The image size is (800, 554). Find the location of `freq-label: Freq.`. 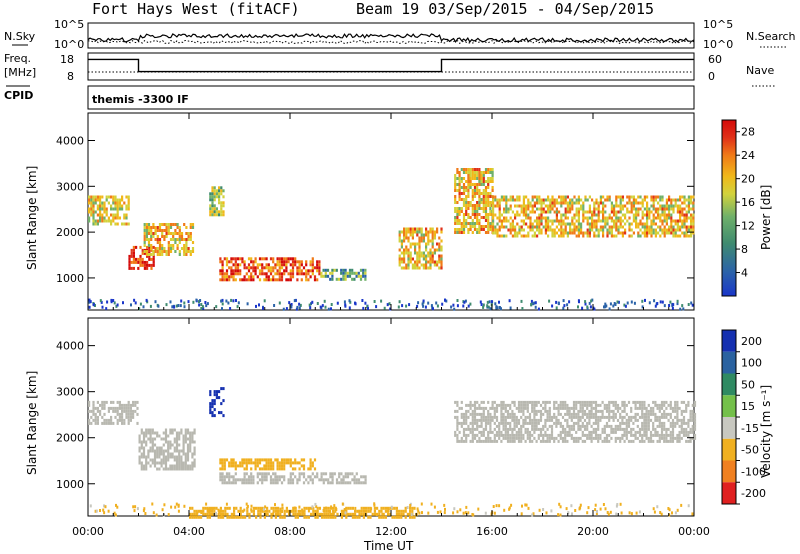

freq-label: Freq. is located at coordinates (17, 58).